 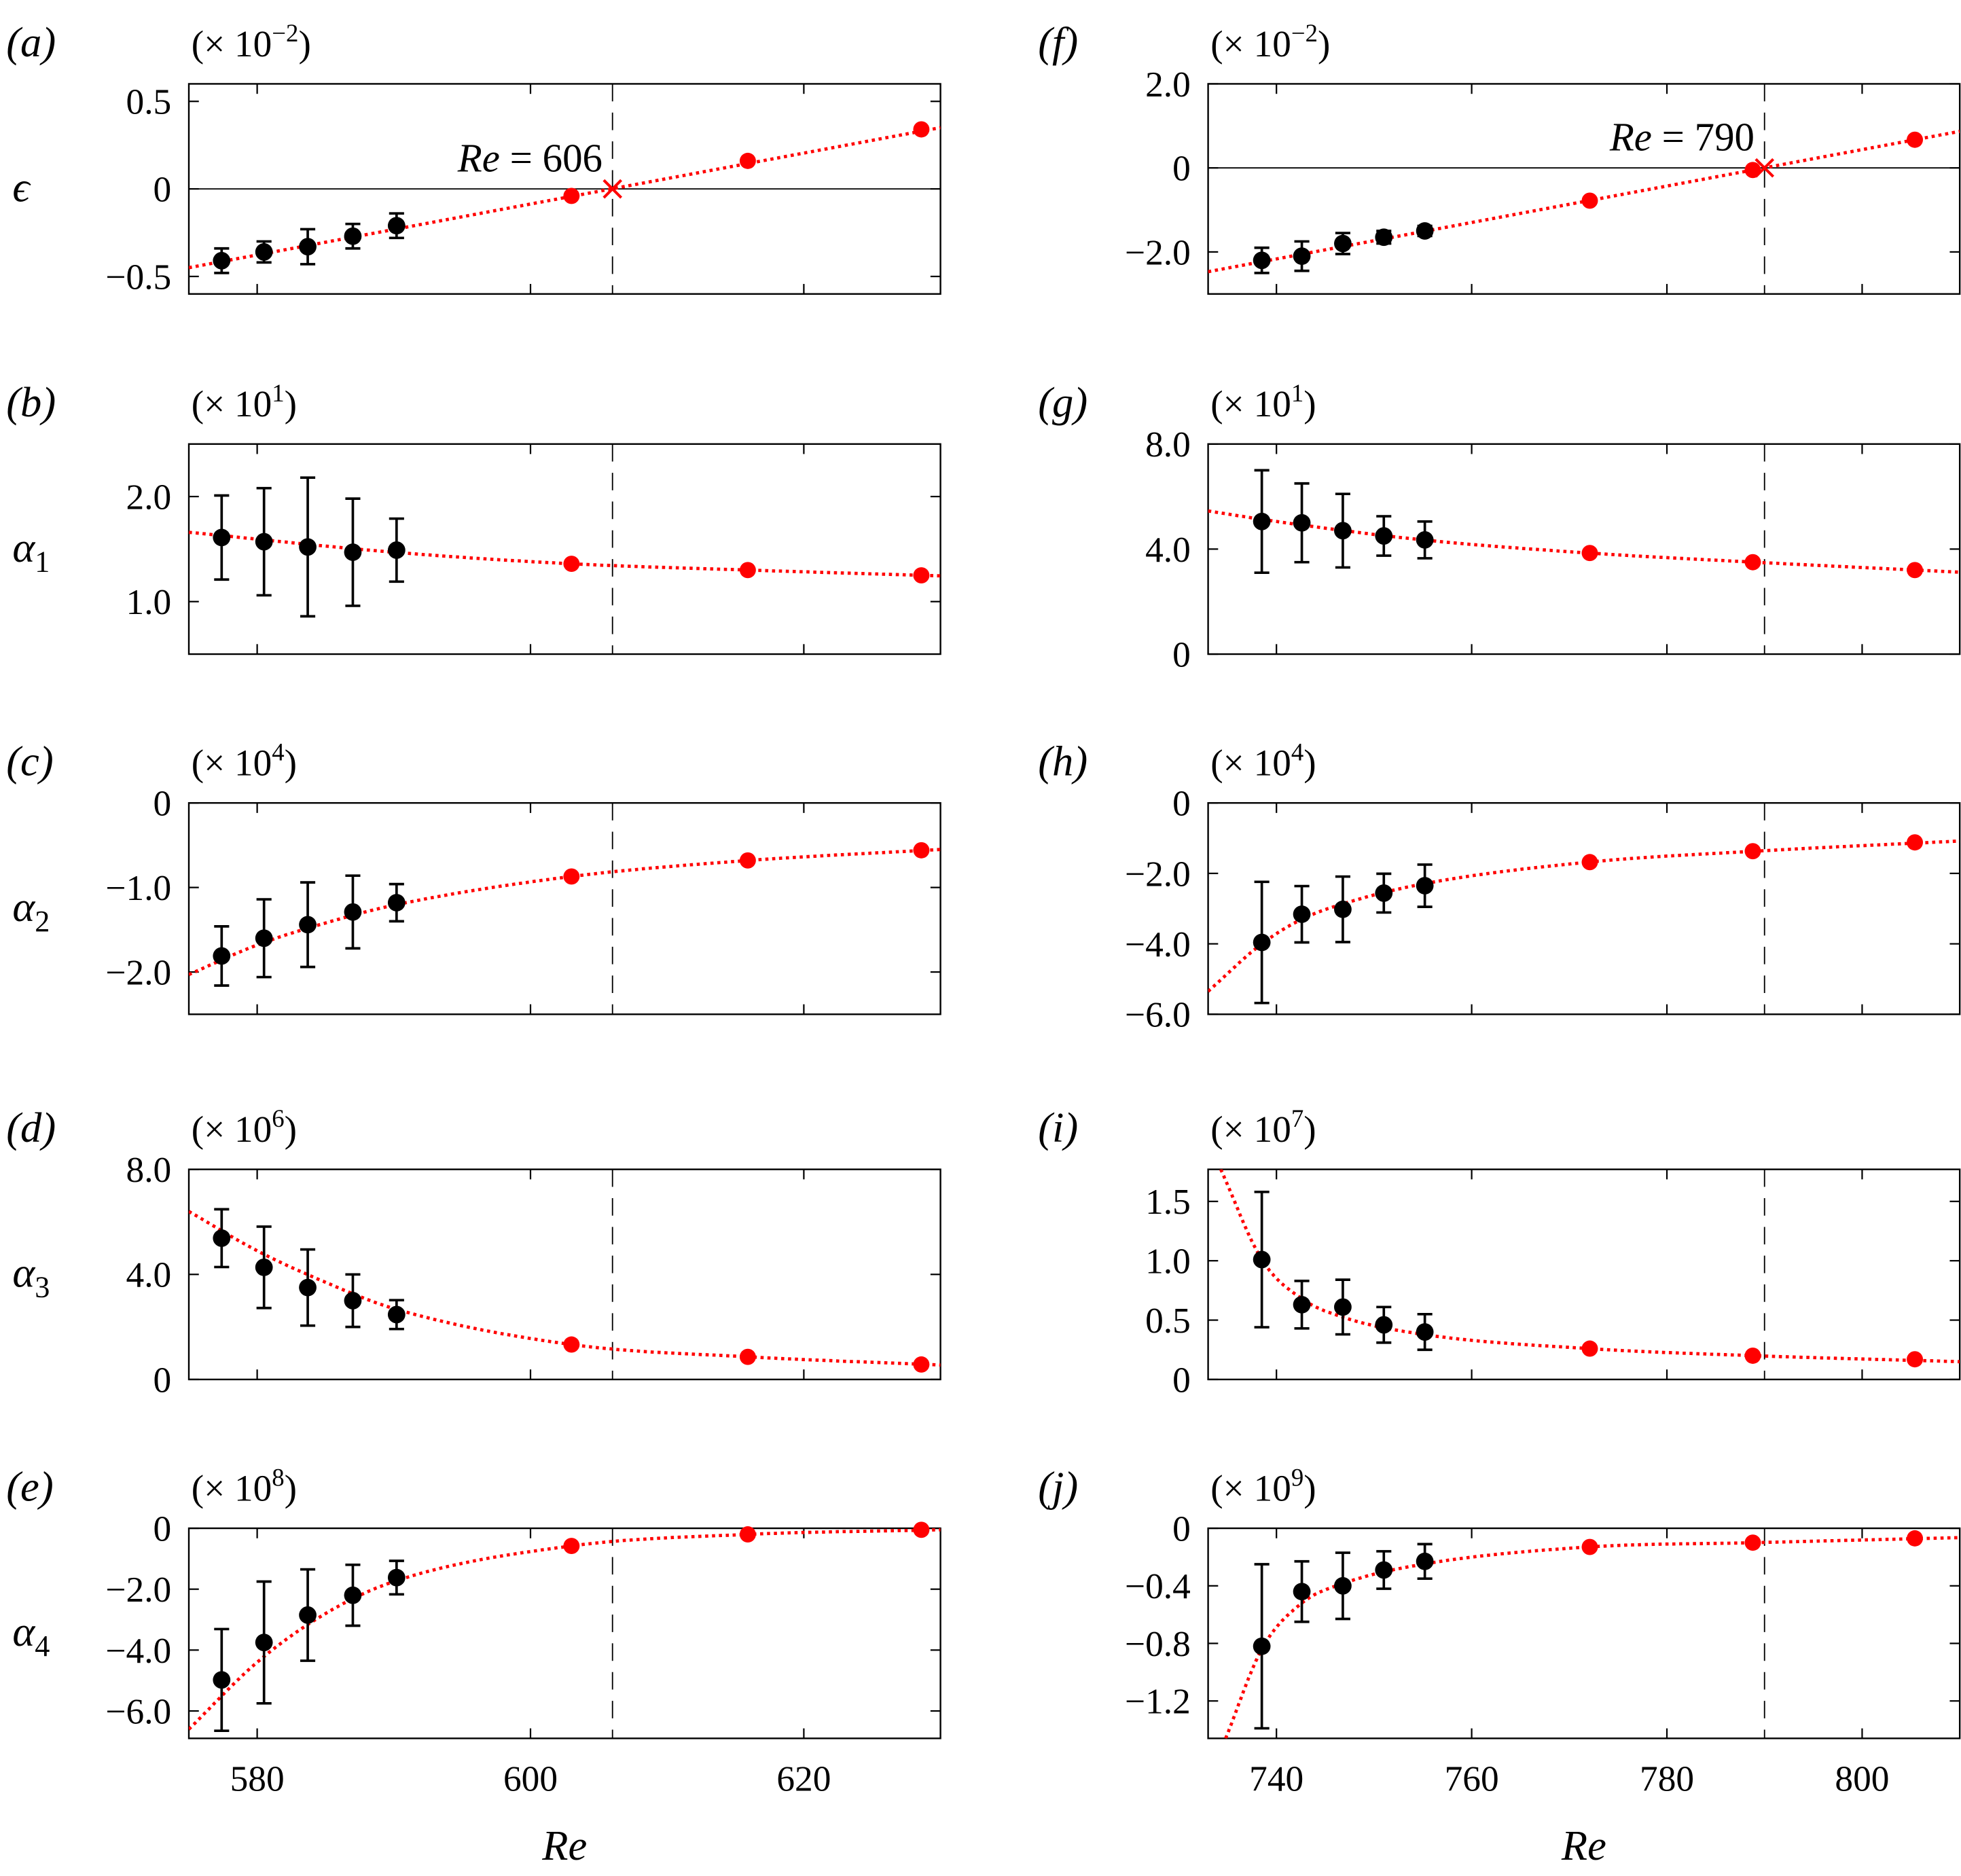 What do you see at coordinates (1583, 1845) in the screenshot?
I see `x-axis-label: Re` at bounding box center [1583, 1845].